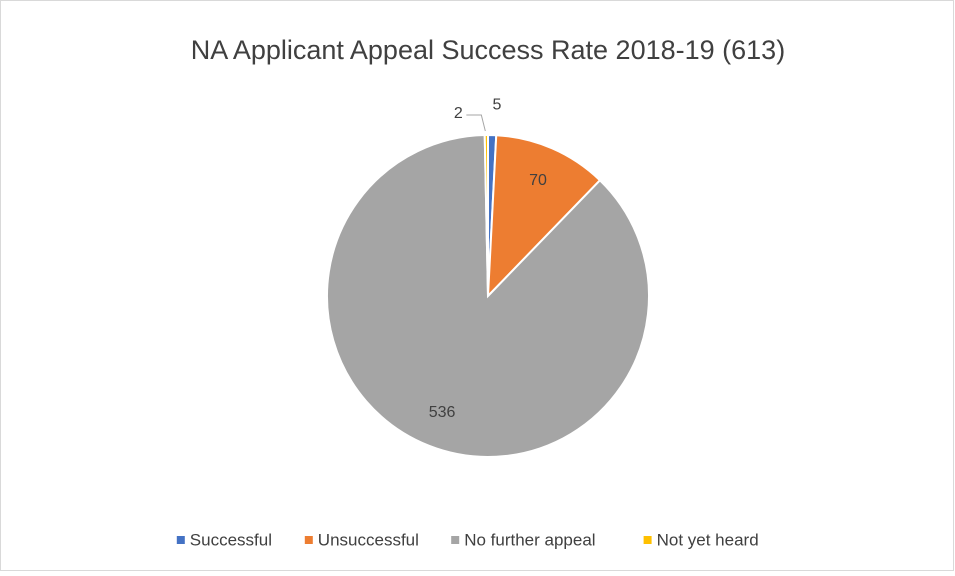  What do you see at coordinates (496, 104) in the screenshot?
I see `data-label: 5` at bounding box center [496, 104].